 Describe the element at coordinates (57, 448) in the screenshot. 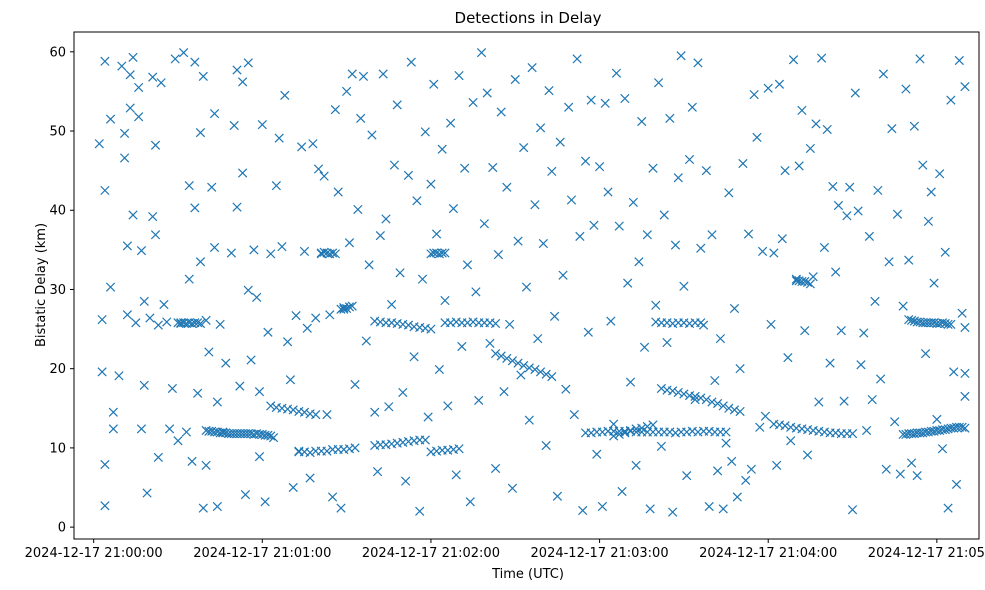

I see `y-tick-label: 10` at that location.